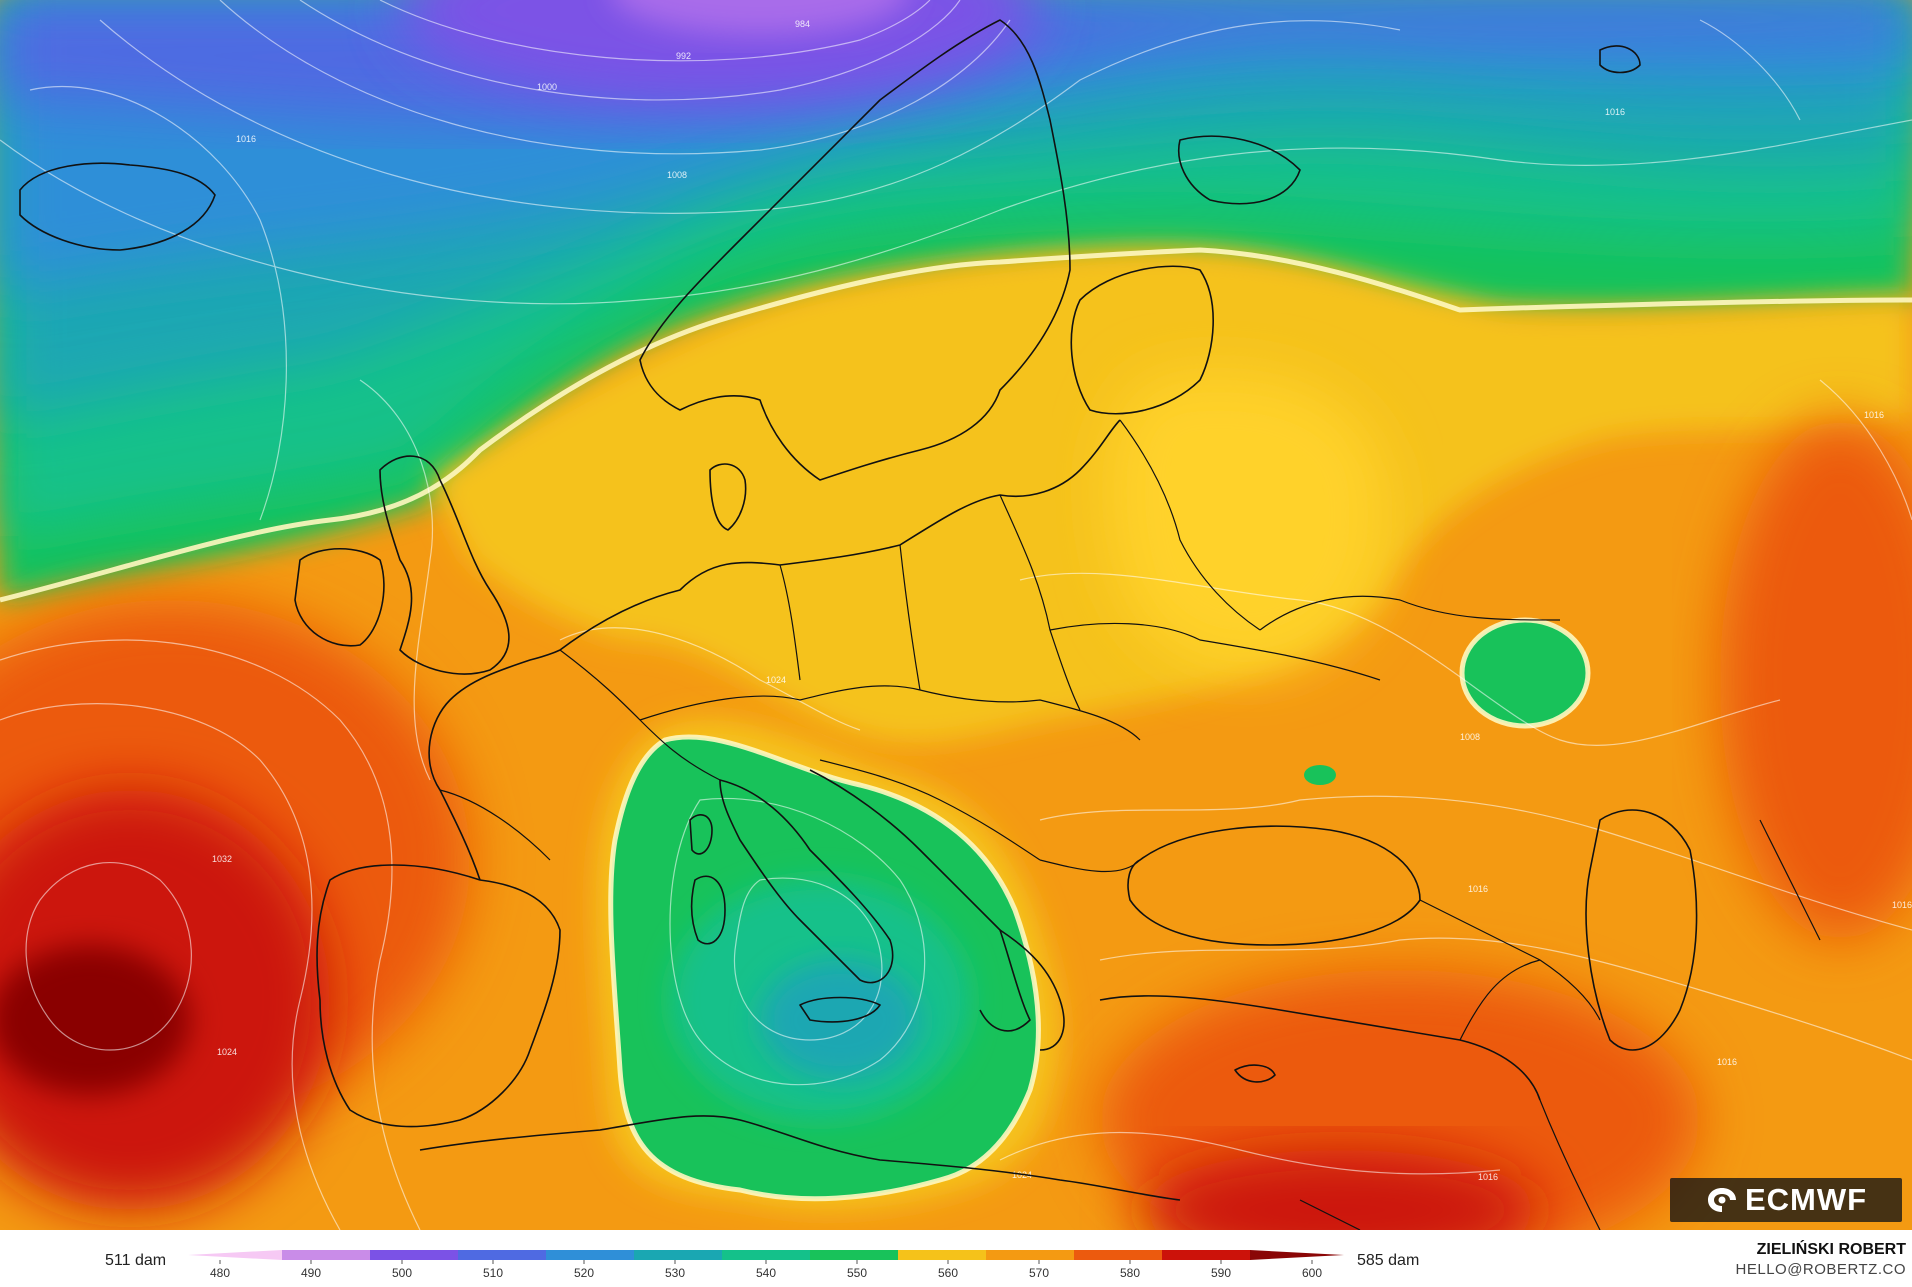  I want to click on isobar-label: 1008, so click(1470, 737).